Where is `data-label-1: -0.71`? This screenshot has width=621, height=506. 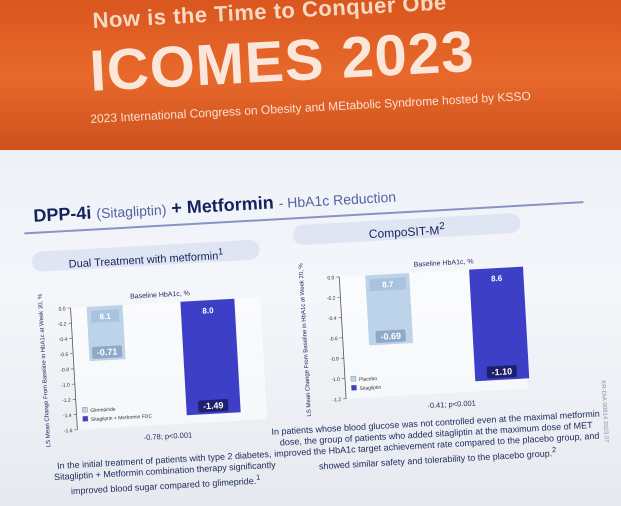
data-label-1: -0.71 is located at coordinates (107, 352).